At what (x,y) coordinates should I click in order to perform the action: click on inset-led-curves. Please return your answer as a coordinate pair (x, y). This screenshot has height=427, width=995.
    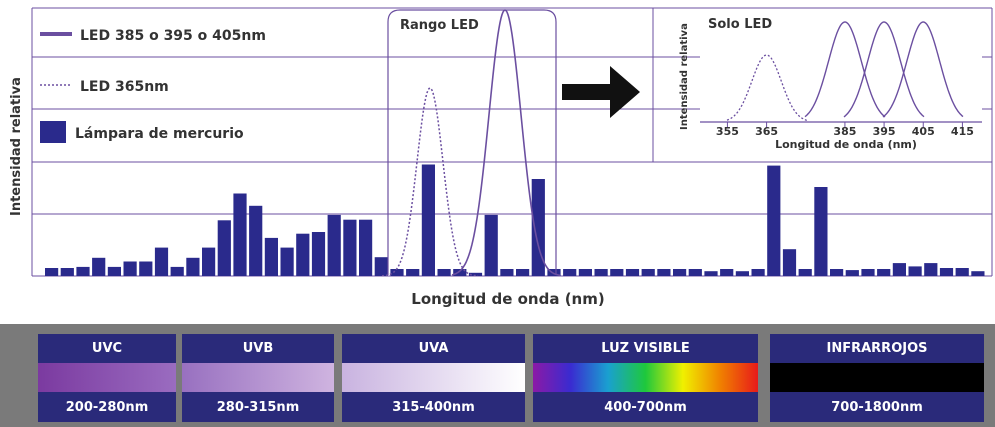
    Looking at the image, I should click on (884, 69).